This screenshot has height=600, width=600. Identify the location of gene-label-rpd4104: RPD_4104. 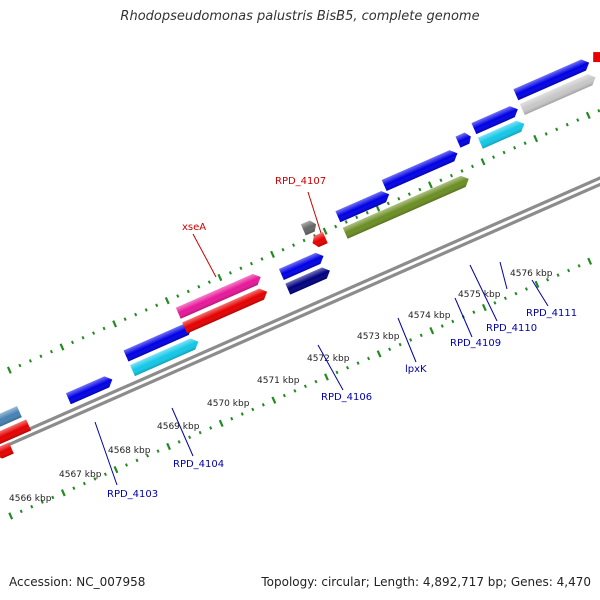
(198, 464).